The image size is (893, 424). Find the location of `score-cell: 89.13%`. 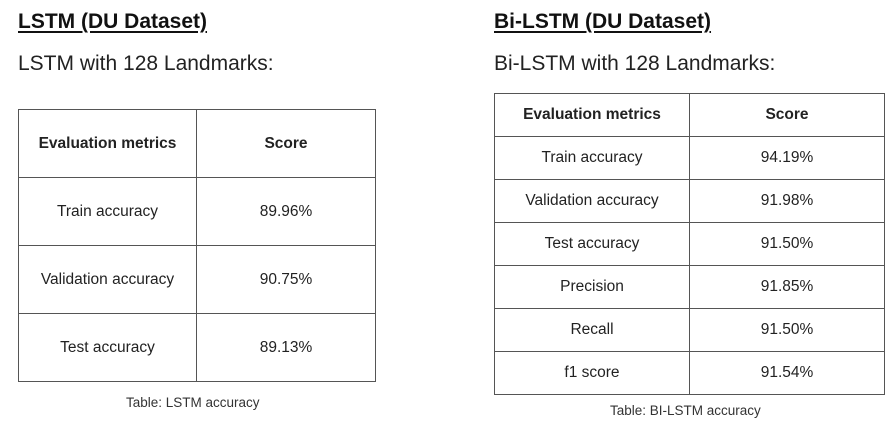

score-cell: 89.13% is located at coordinates (286, 347).